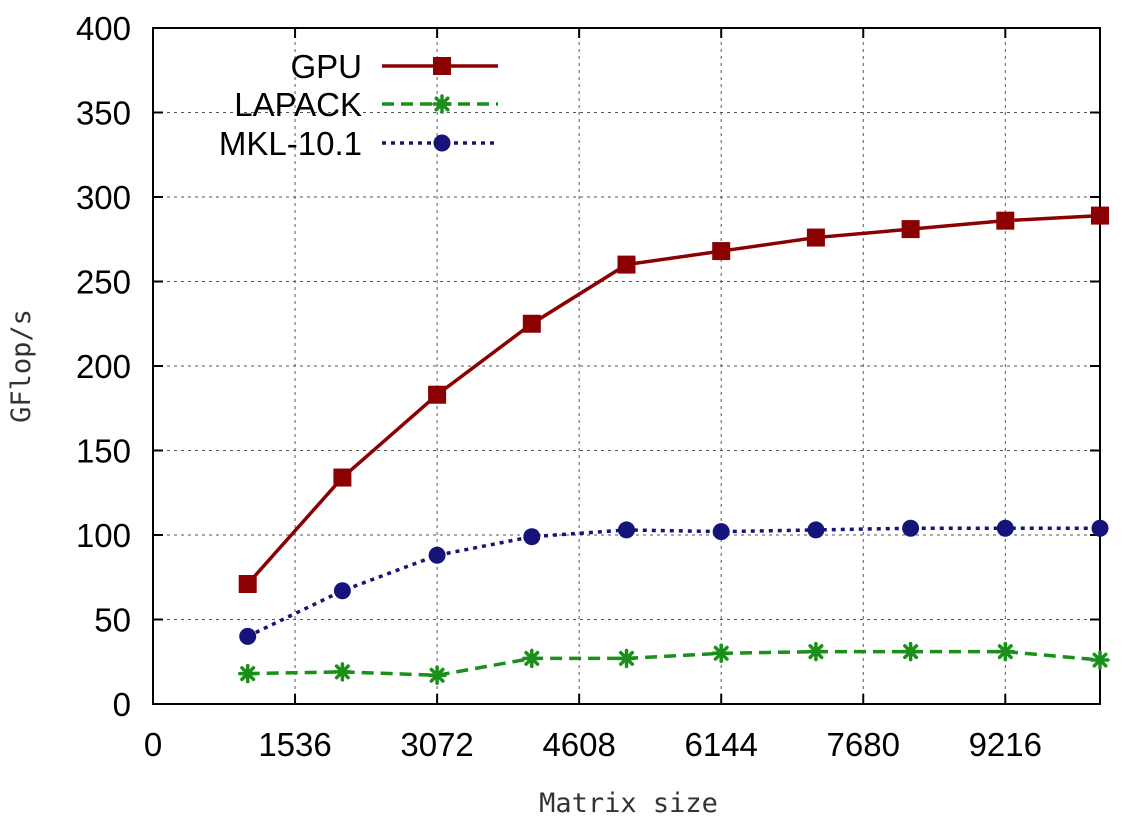 Image resolution: width=1122 pixels, height=817 pixels. I want to click on y-tick-label: 100, so click(103, 535).